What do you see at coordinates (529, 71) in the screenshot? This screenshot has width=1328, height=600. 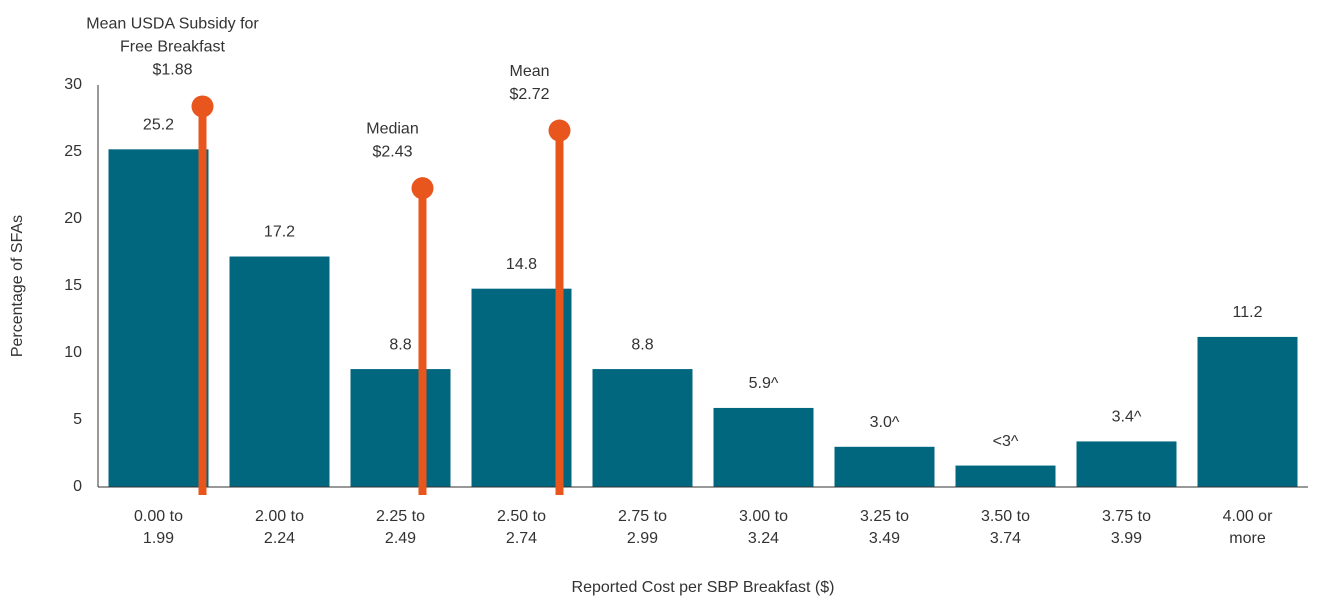 I see `annotation-label: Mean` at bounding box center [529, 71].